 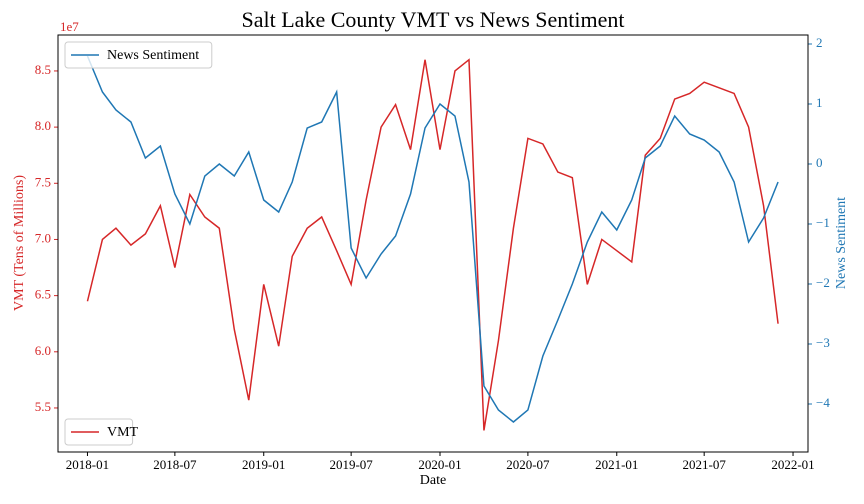 I want to click on legend: VMT, so click(x=101, y=432).